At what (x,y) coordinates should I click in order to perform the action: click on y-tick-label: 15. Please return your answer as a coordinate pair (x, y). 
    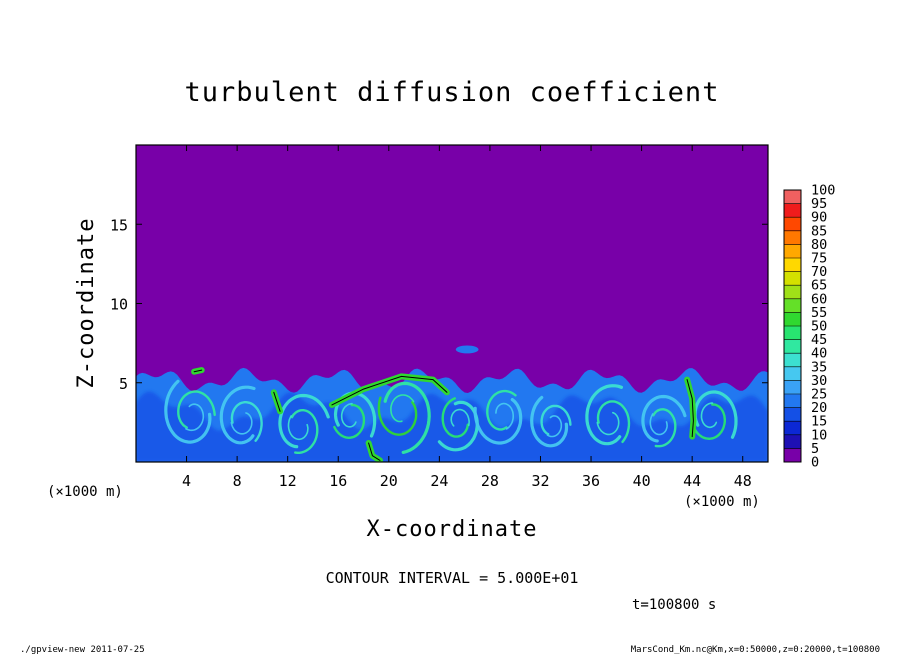
    Looking at the image, I should click on (119, 225).